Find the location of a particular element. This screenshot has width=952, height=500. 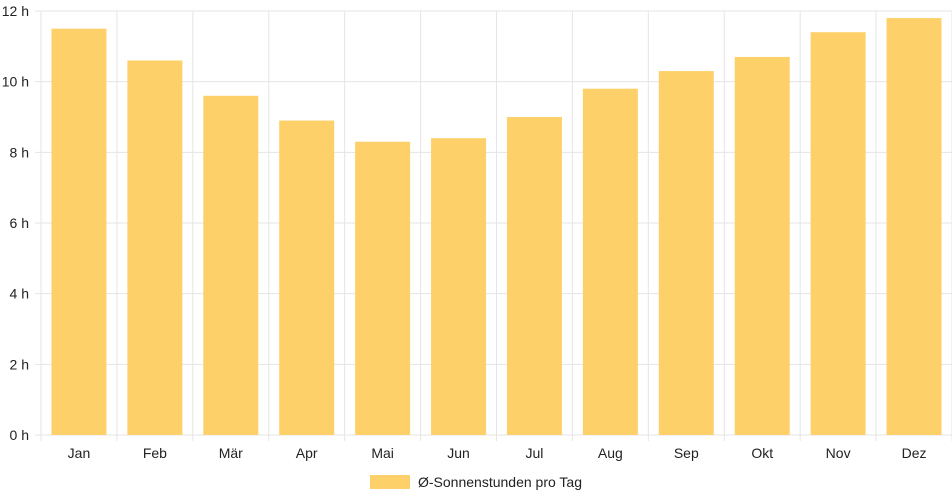

y-tick-label: 6 h is located at coordinates (19, 223).